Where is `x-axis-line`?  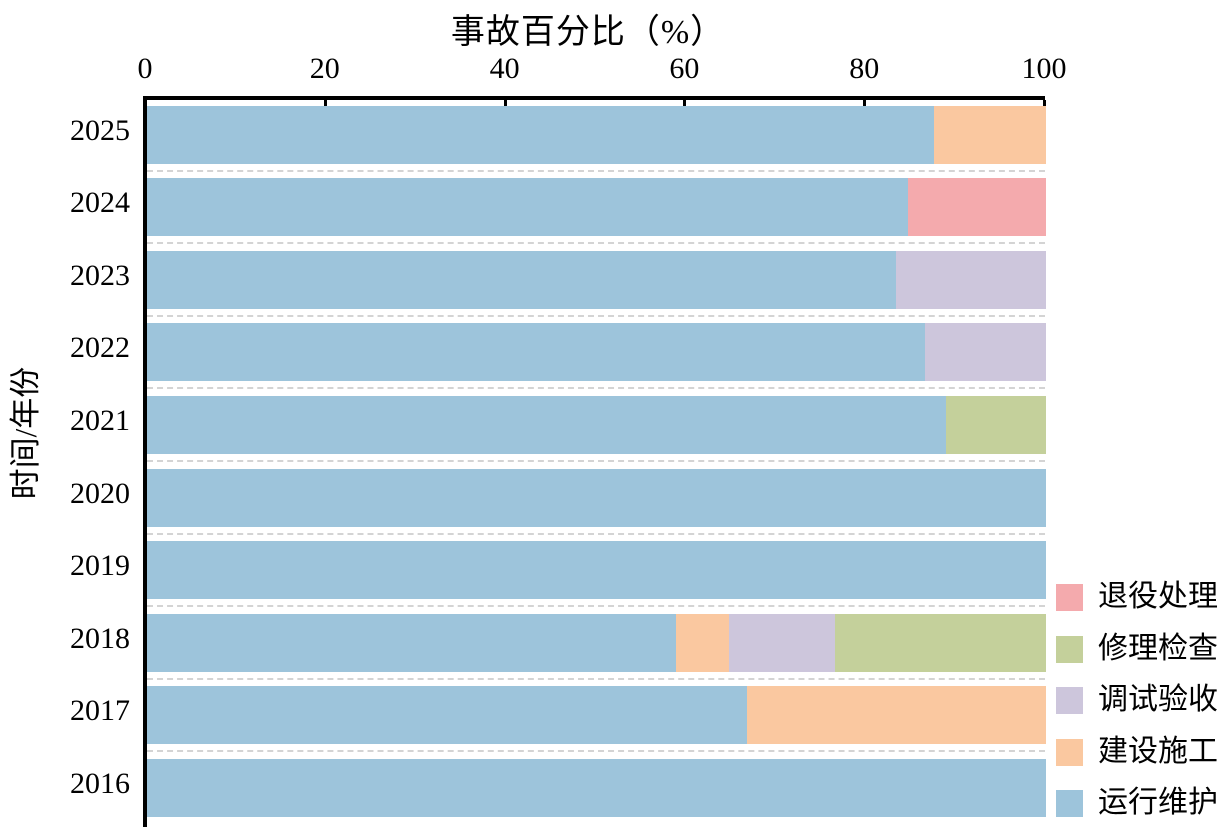 x-axis-line is located at coordinates (594, 98).